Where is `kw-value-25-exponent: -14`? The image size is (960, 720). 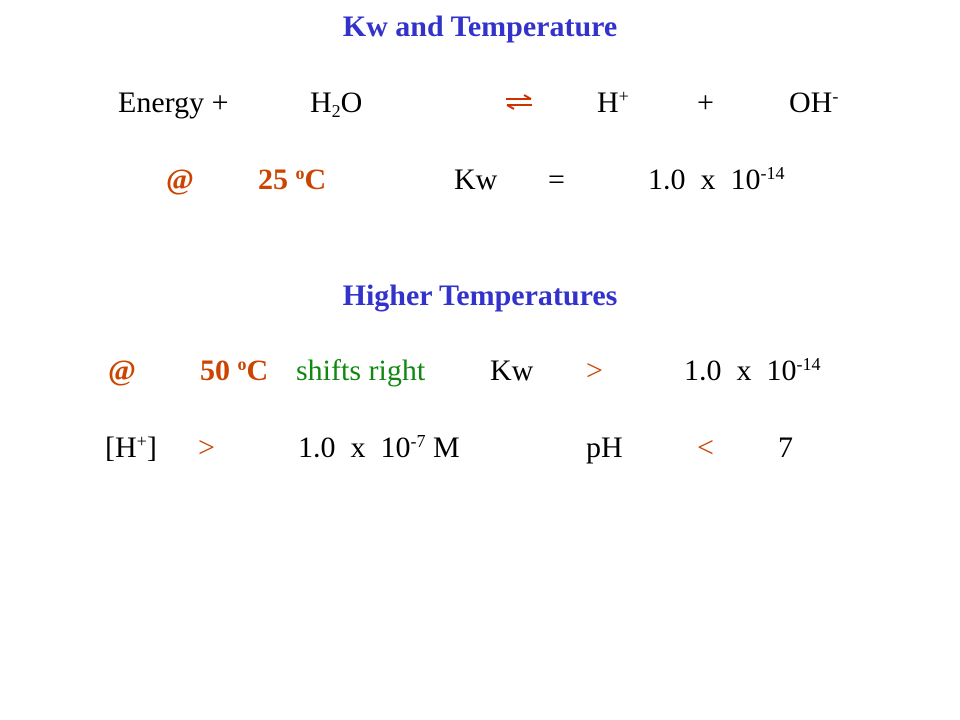 kw-value-25-exponent: -14 is located at coordinates (772, 173).